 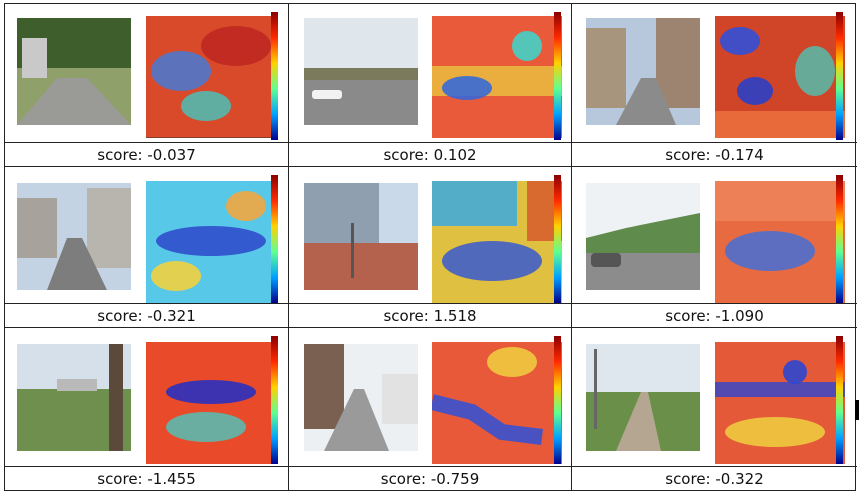 I want to click on score-value: -0.759, so click(x=455, y=478).